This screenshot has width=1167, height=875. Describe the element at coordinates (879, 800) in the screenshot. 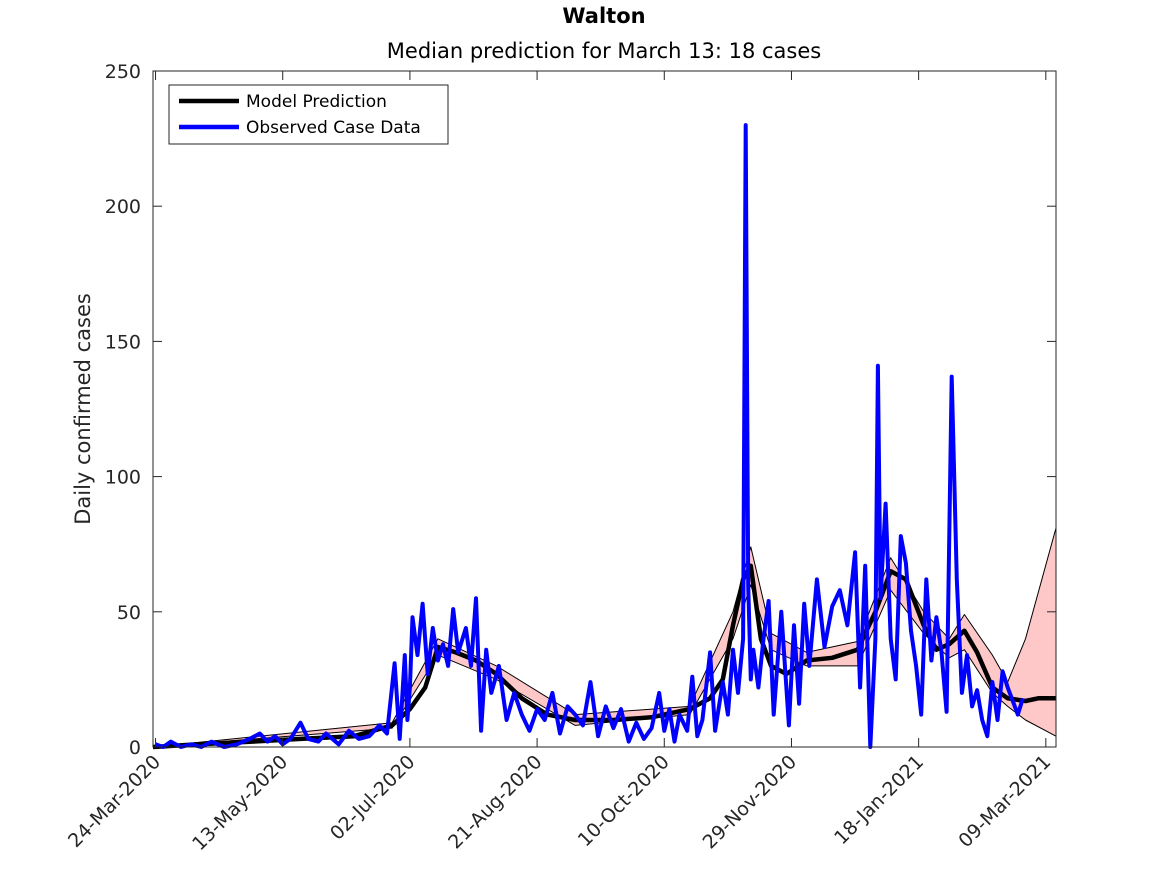

I see `x-tick-label: 18-Jan-2021` at that location.